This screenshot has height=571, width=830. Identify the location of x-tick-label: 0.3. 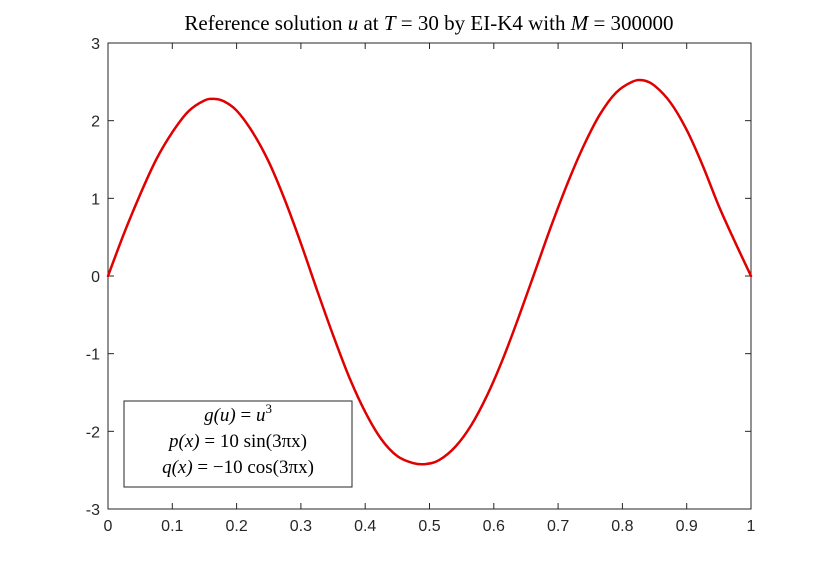
(301, 526).